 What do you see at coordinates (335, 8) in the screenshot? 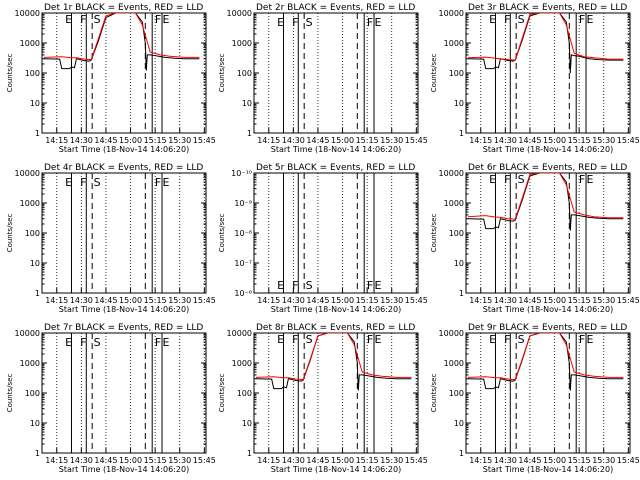
I see `chart-title: Det 2r BLACK = Events, RED = LLD` at bounding box center [335, 8].